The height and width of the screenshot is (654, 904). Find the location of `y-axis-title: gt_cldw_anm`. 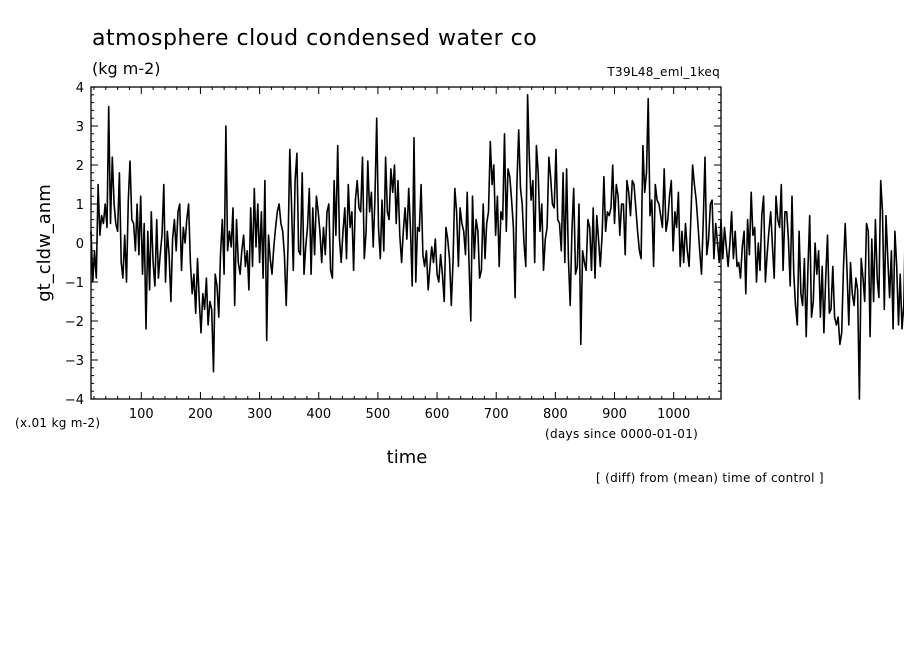

y-axis-title: gt_cldw_anm is located at coordinates (44, 243).